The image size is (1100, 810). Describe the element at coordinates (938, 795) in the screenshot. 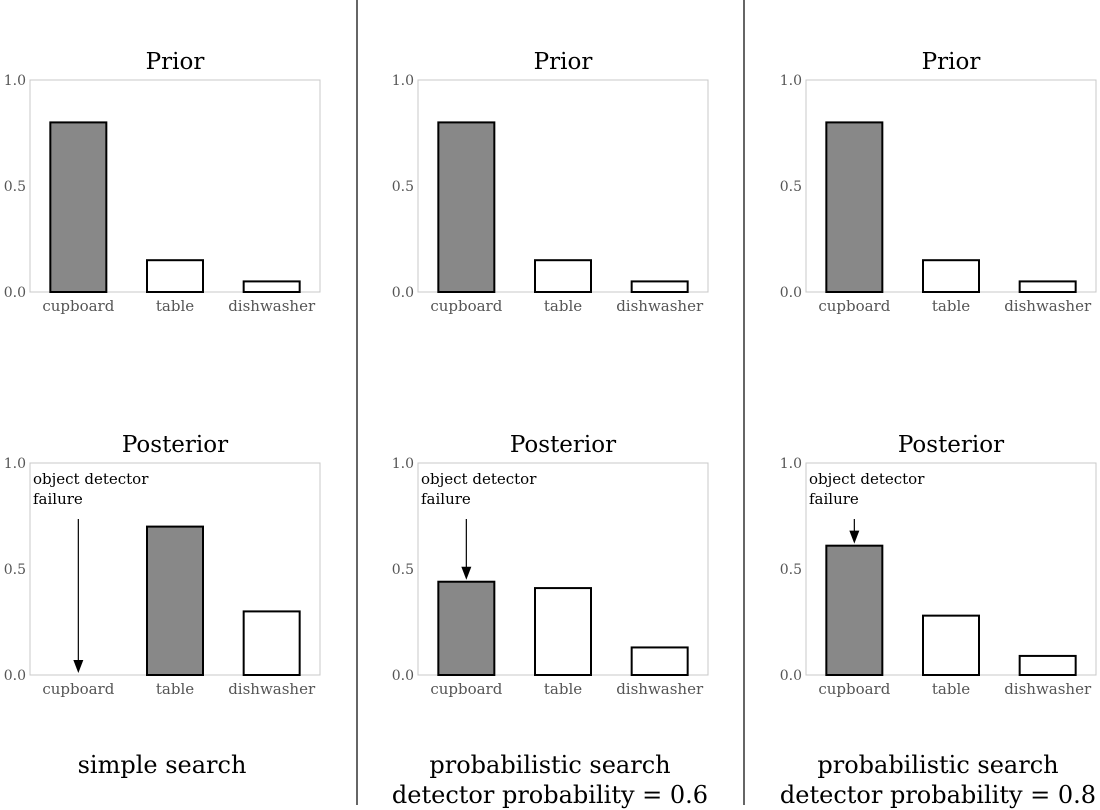

I see `caption-line: detector probability = 0.8` at that location.